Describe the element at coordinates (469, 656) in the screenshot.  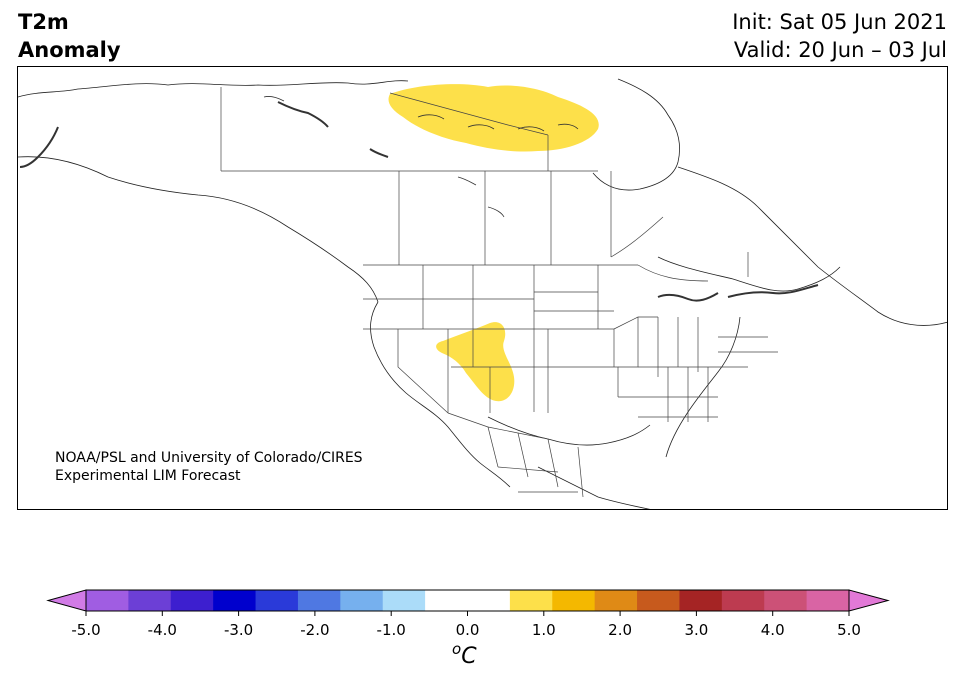
I see `unit-letter: C` at that location.